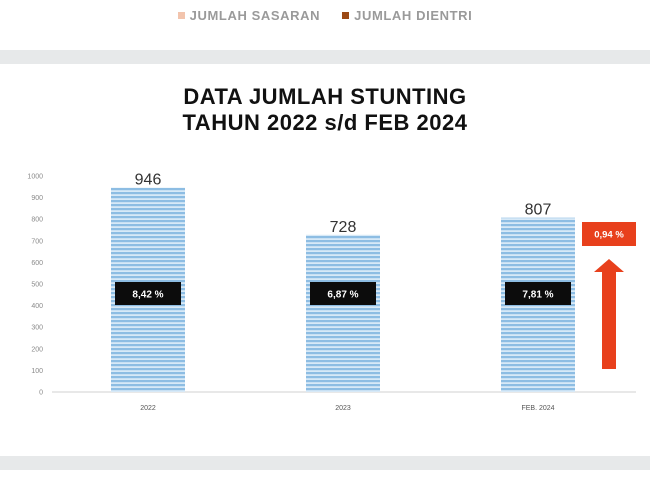 This screenshot has width=650, height=488. What do you see at coordinates (325, 15) in the screenshot?
I see `legend: JUMLAH SASARAN JUMLAH DIENTRI` at bounding box center [325, 15].